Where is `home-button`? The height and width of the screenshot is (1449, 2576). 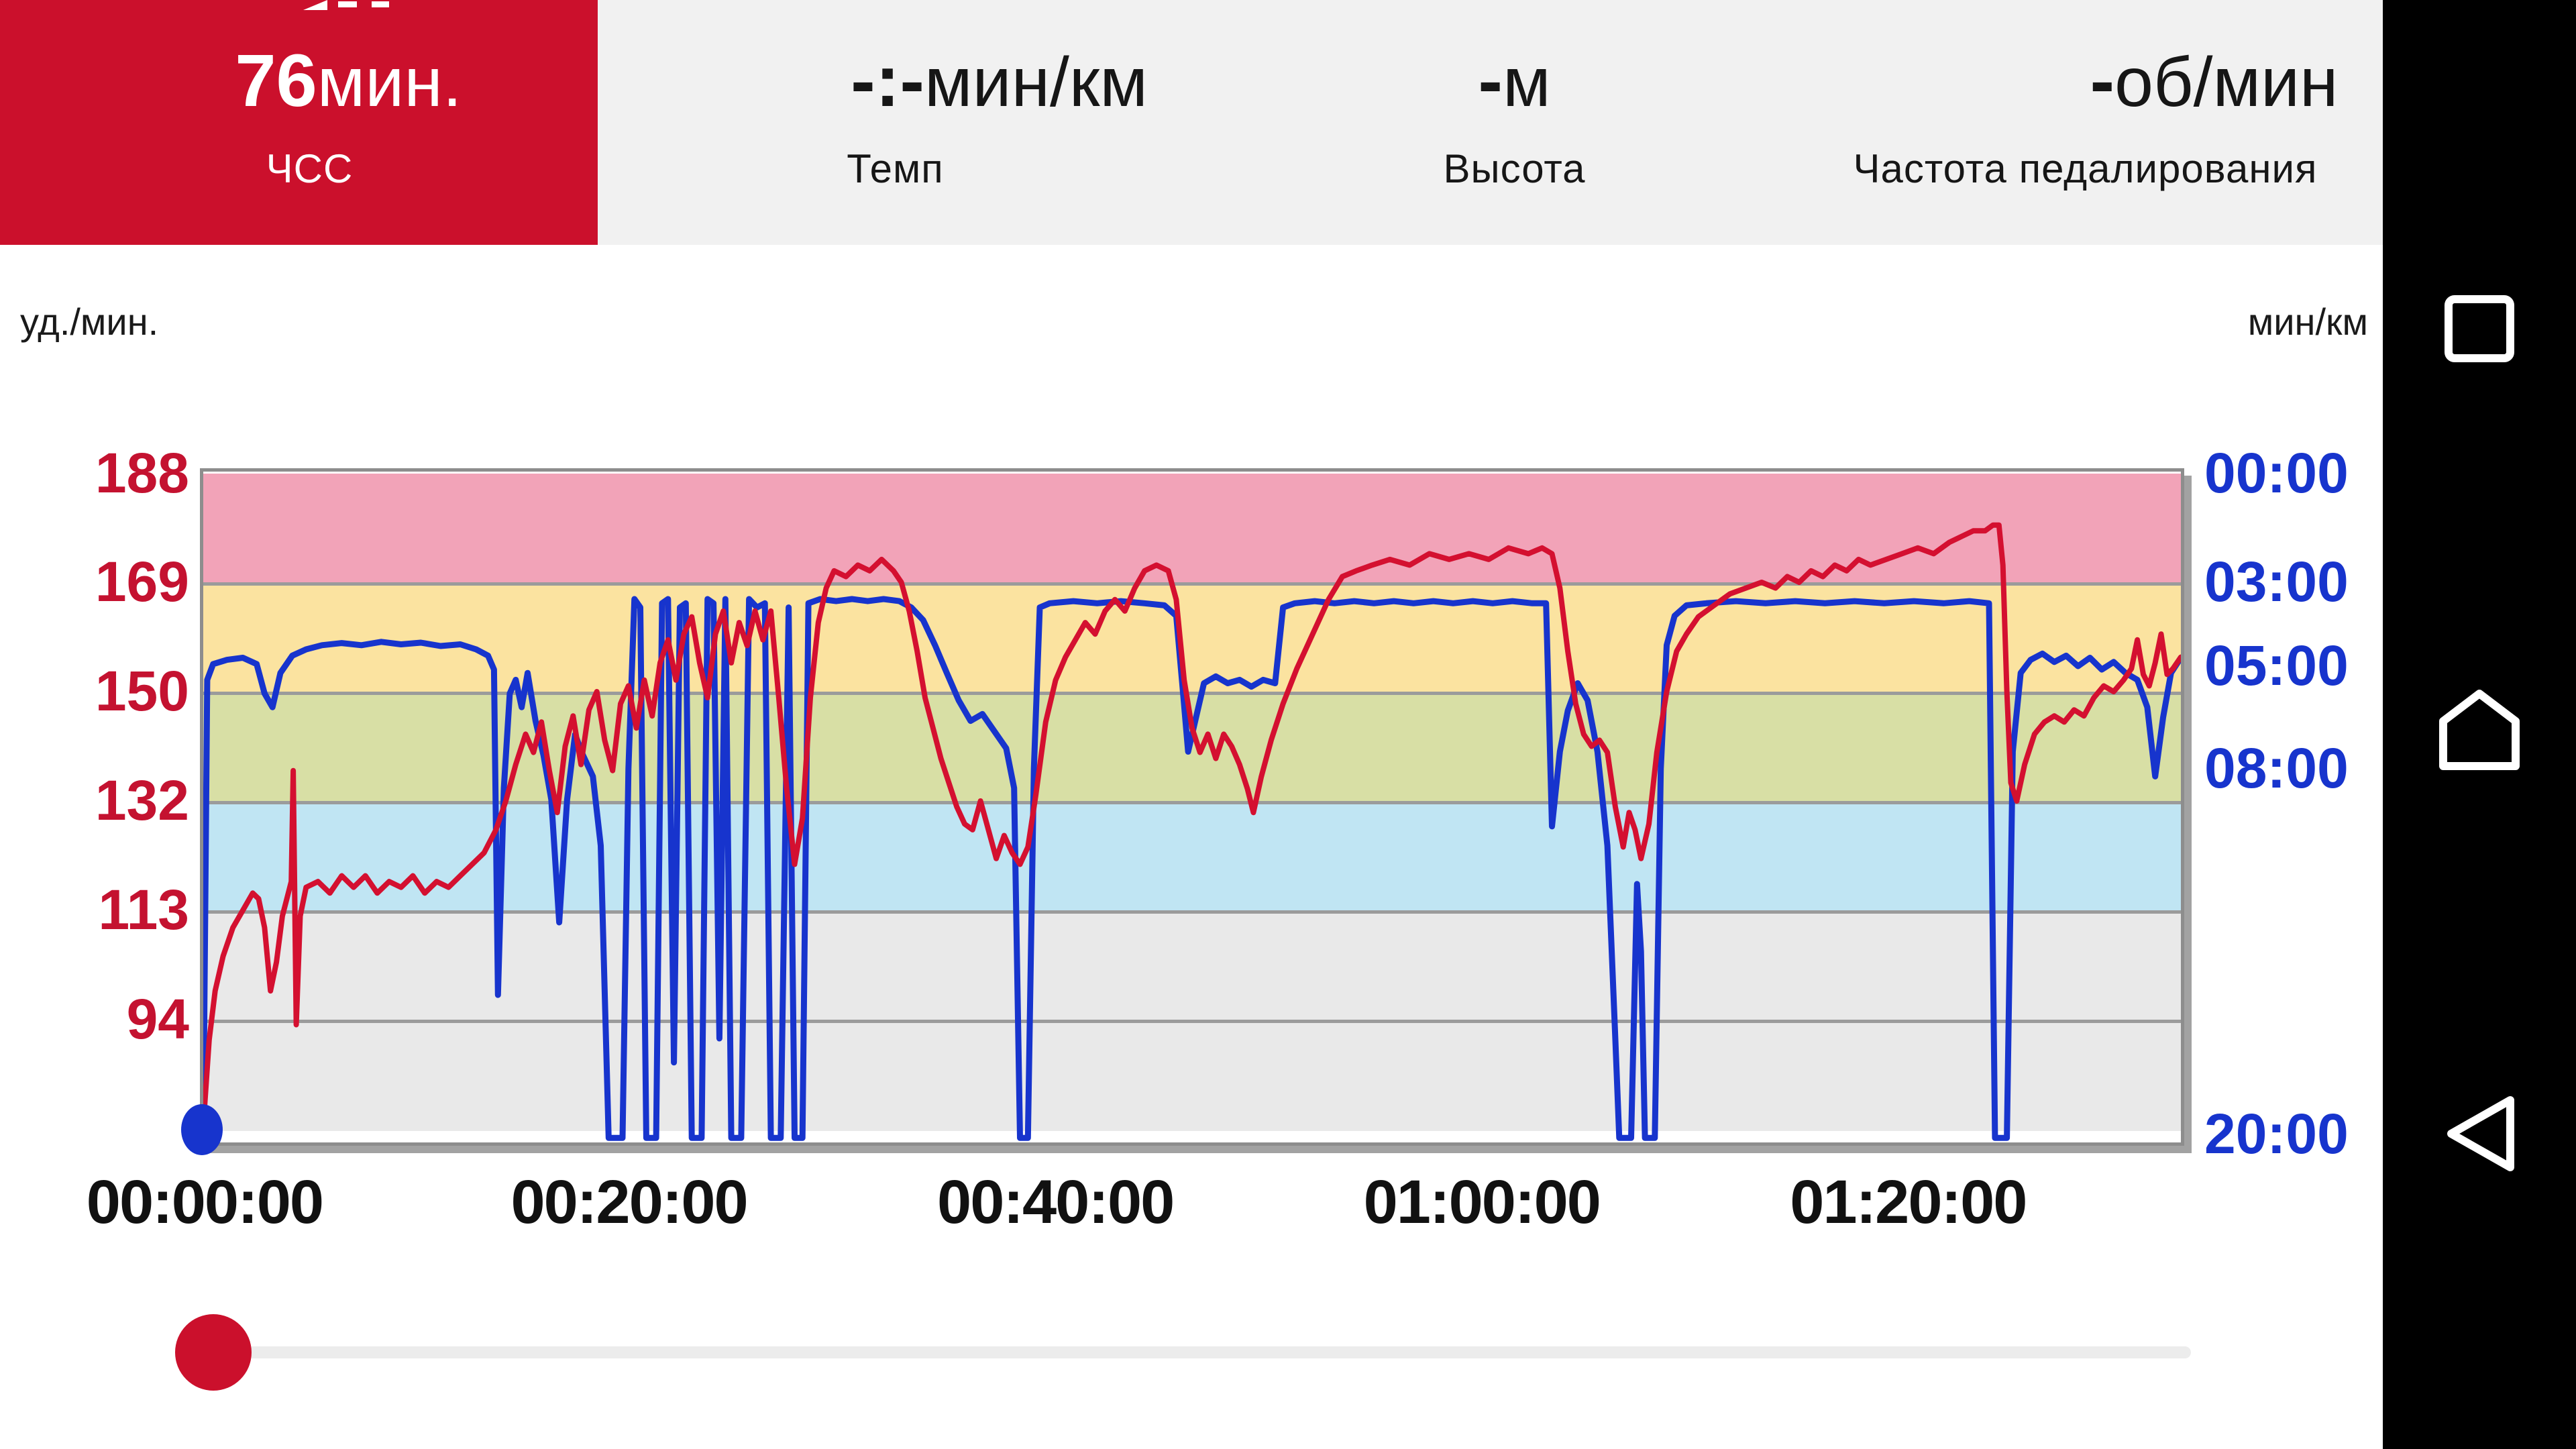
home-button is located at coordinates (2479, 729).